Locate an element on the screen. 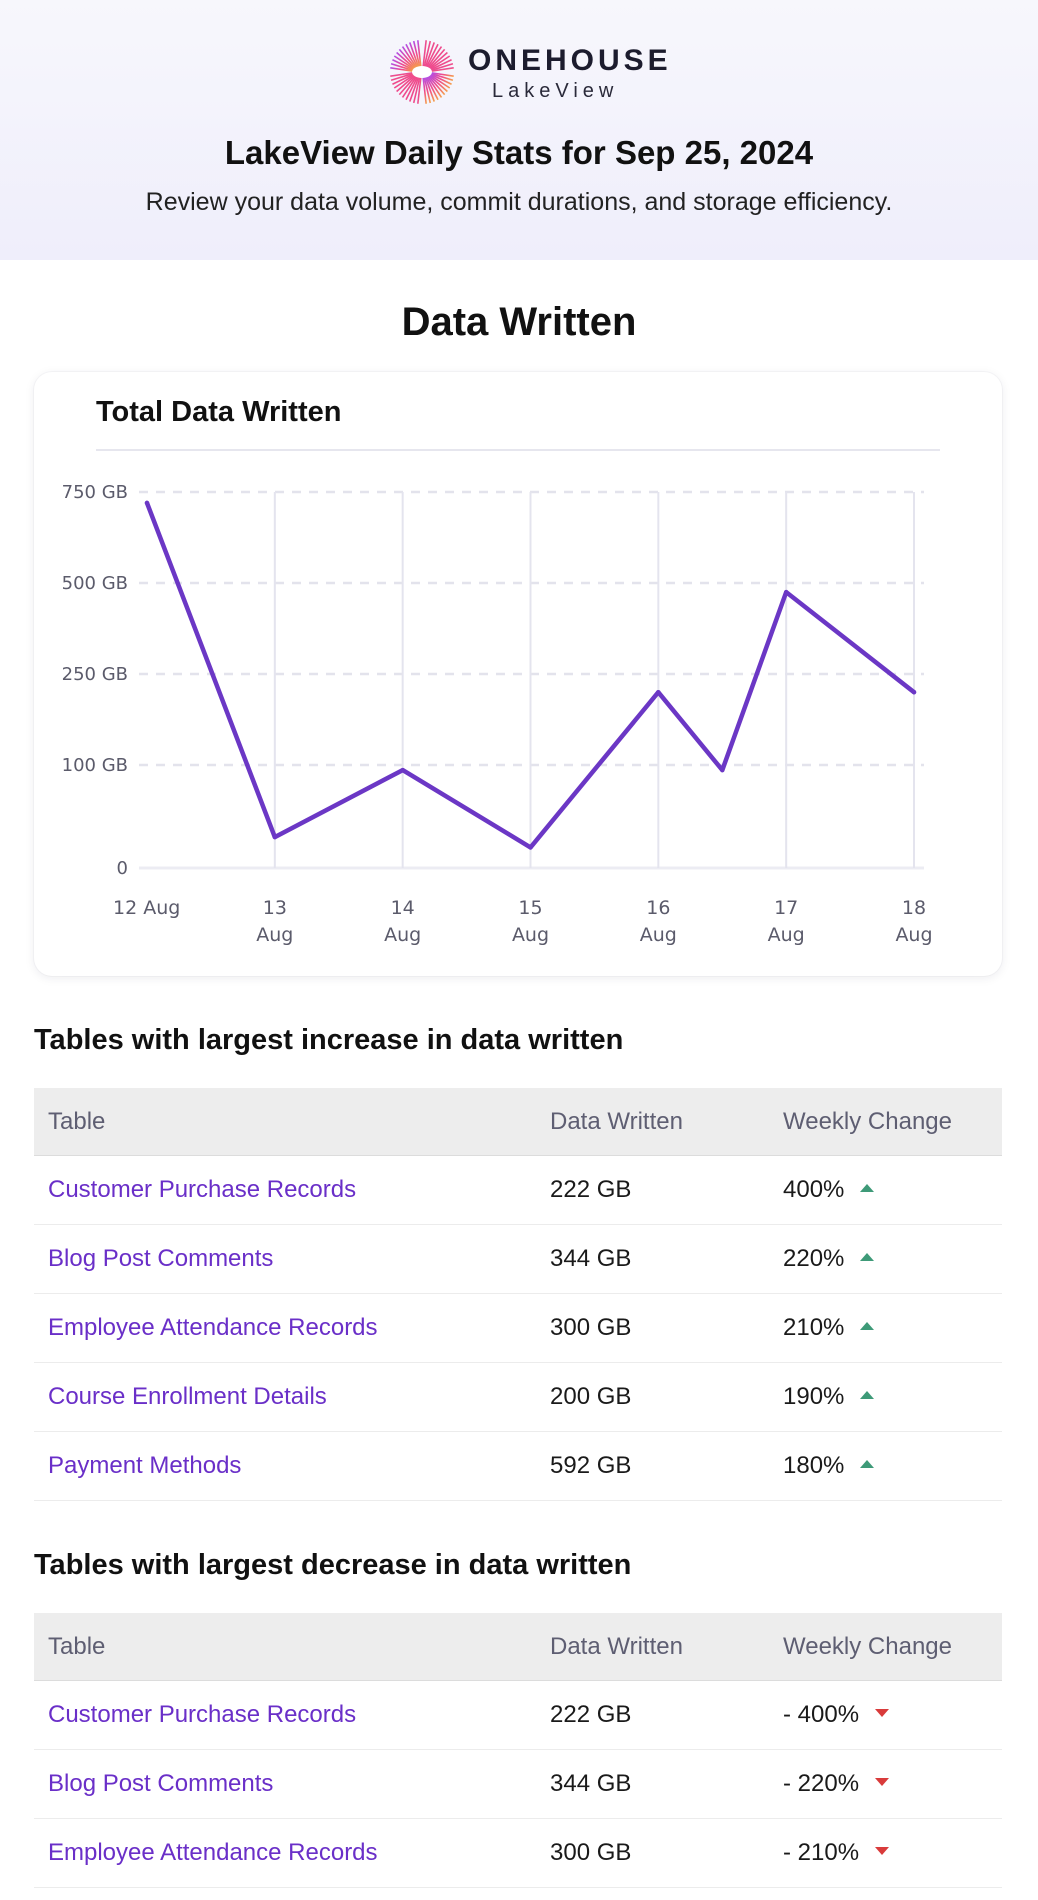  weekly-change-value: 180% is located at coordinates (814, 1465).